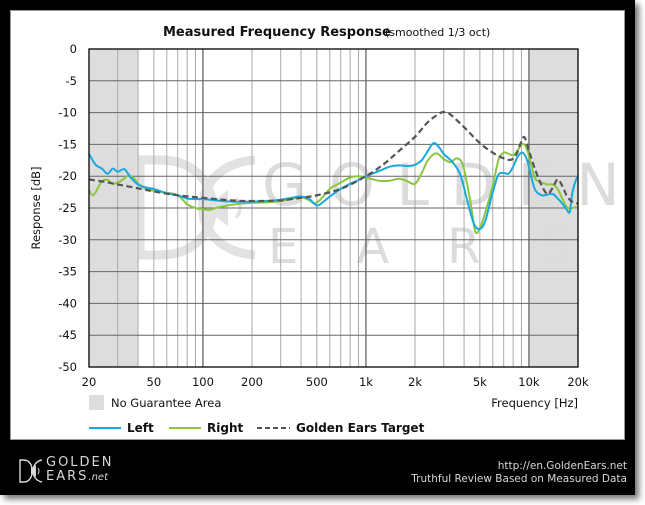 The height and width of the screenshot is (505, 645). I want to click on x-tick-label: 20, so click(89, 382).